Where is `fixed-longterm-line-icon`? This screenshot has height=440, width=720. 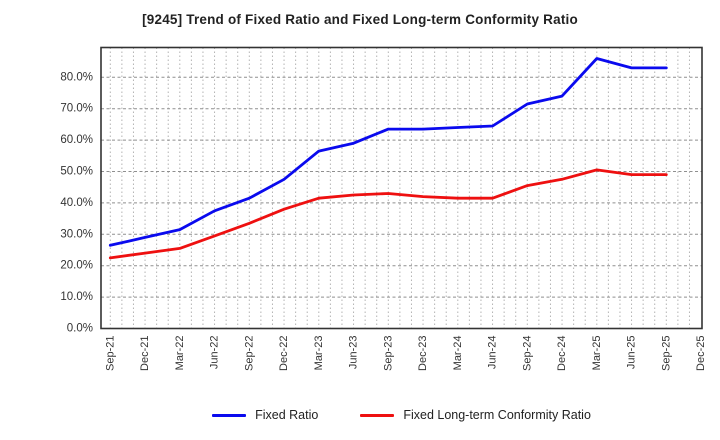 fixed-longterm-line-icon is located at coordinates (377, 415).